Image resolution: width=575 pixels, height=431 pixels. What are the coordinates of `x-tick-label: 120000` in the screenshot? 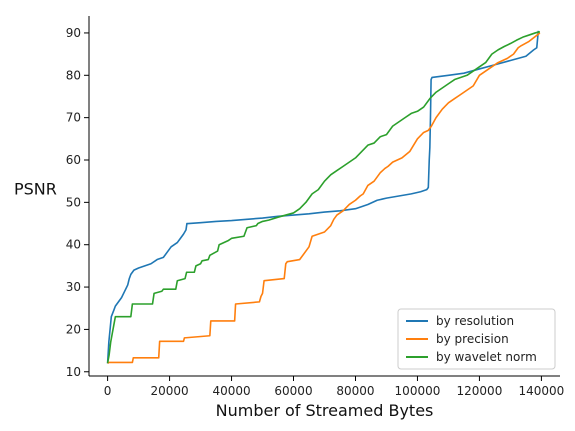 It's located at (480, 391).